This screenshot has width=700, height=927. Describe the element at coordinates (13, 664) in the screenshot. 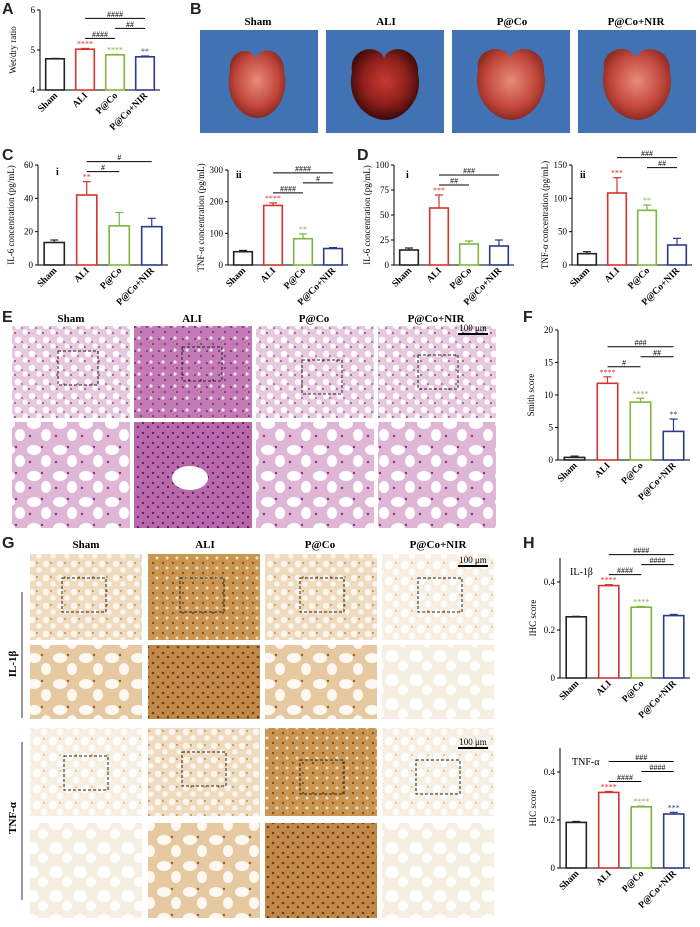

I see `g-row-label-il1b: IL-1β` at that location.